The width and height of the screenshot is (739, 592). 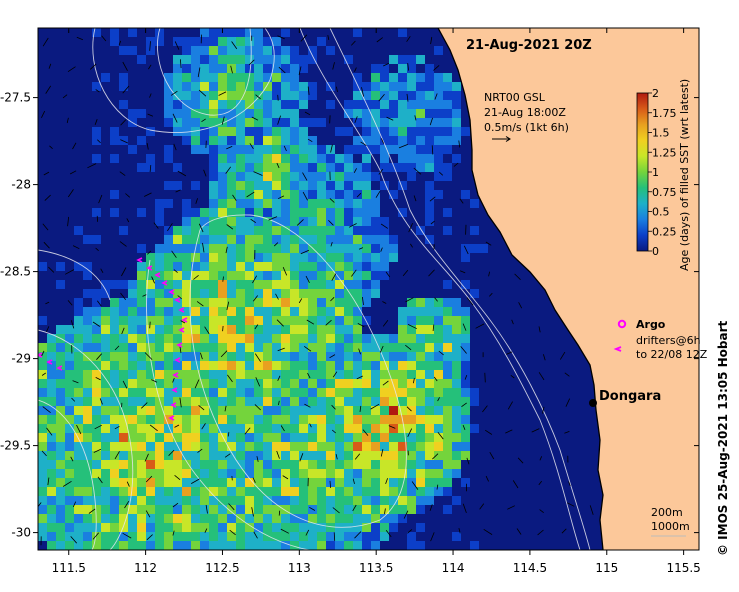 What do you see at coordinates (606, 568) in the screenshot?
I see `x-tick-label: 115` at bounding box center [606, 568].